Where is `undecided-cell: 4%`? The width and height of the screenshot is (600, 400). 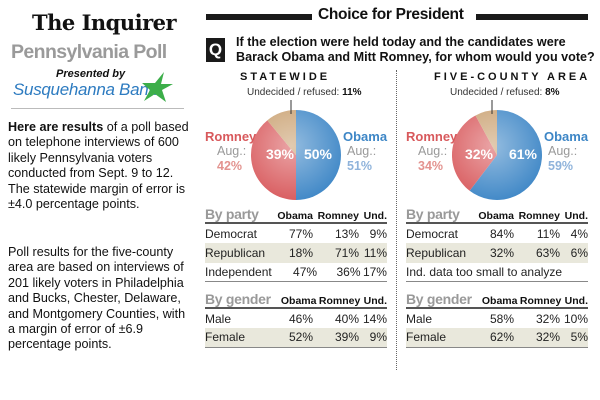
undecided-cell: 4% is located at coordinates (579, 233).